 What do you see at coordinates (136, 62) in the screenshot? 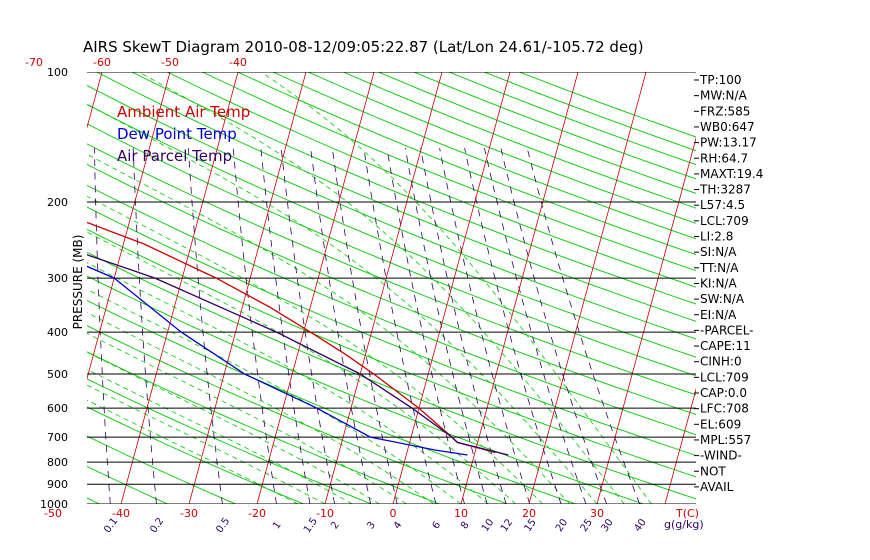
I see `top-temperature-tick-labels: -120-110-100-90-80-70-60-50-40` at bounding box center [136, 62].